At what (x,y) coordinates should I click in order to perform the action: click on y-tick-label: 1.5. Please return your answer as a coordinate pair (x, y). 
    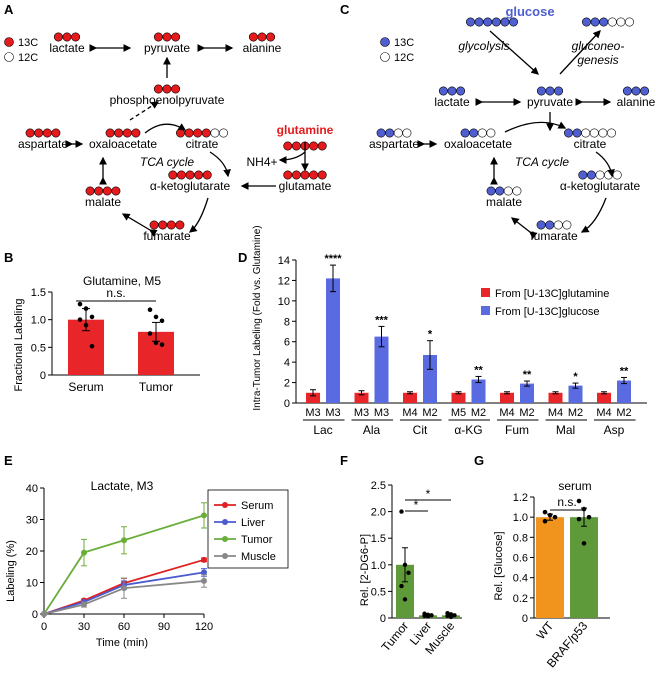
    Looking at the image, I should click on (378, 539).